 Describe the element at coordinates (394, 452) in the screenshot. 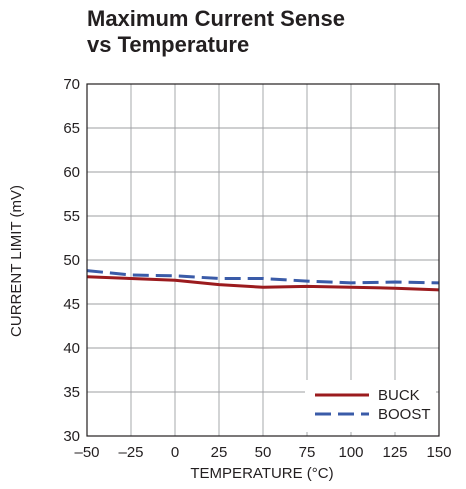

I see `x-tick-label: 125` at that location.